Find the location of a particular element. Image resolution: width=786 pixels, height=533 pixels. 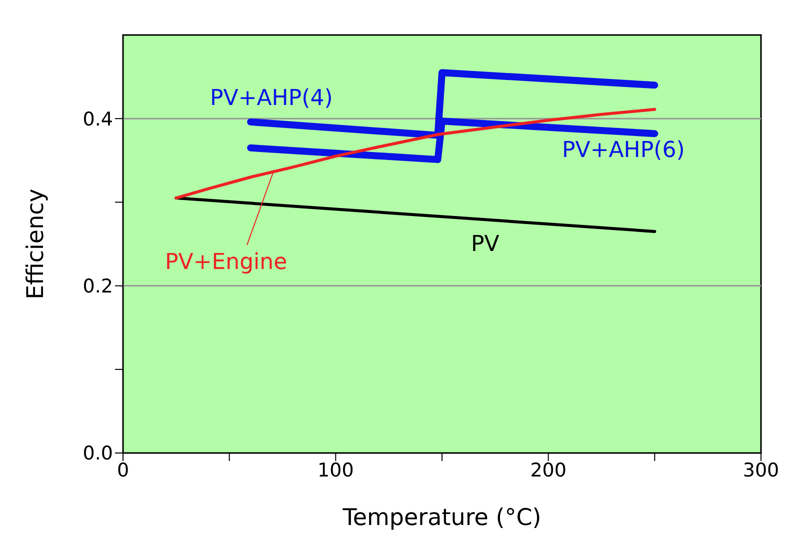

y-tick-label: 0.4 is located at coordinates (97, 119).